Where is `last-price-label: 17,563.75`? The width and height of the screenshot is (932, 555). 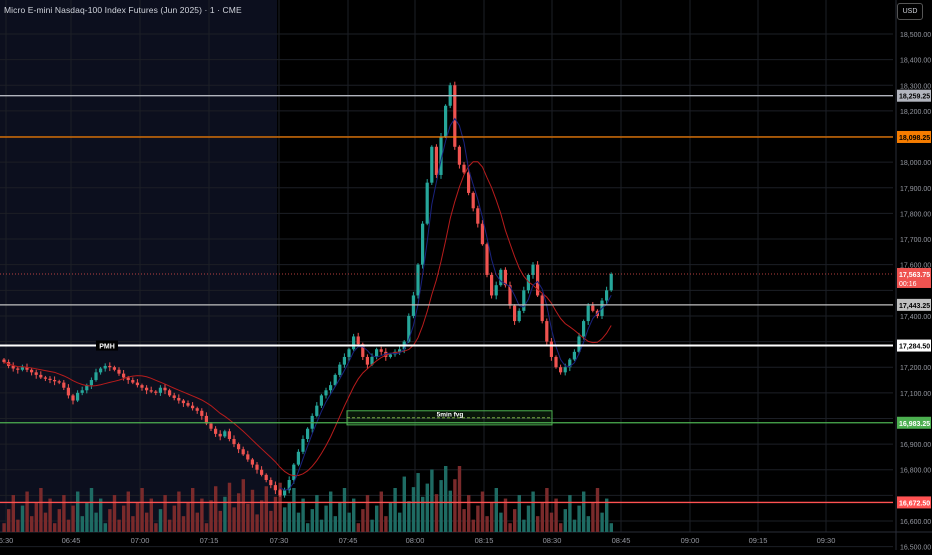
last-price-label: 17,563.75 is located at coordinates (914, 275).